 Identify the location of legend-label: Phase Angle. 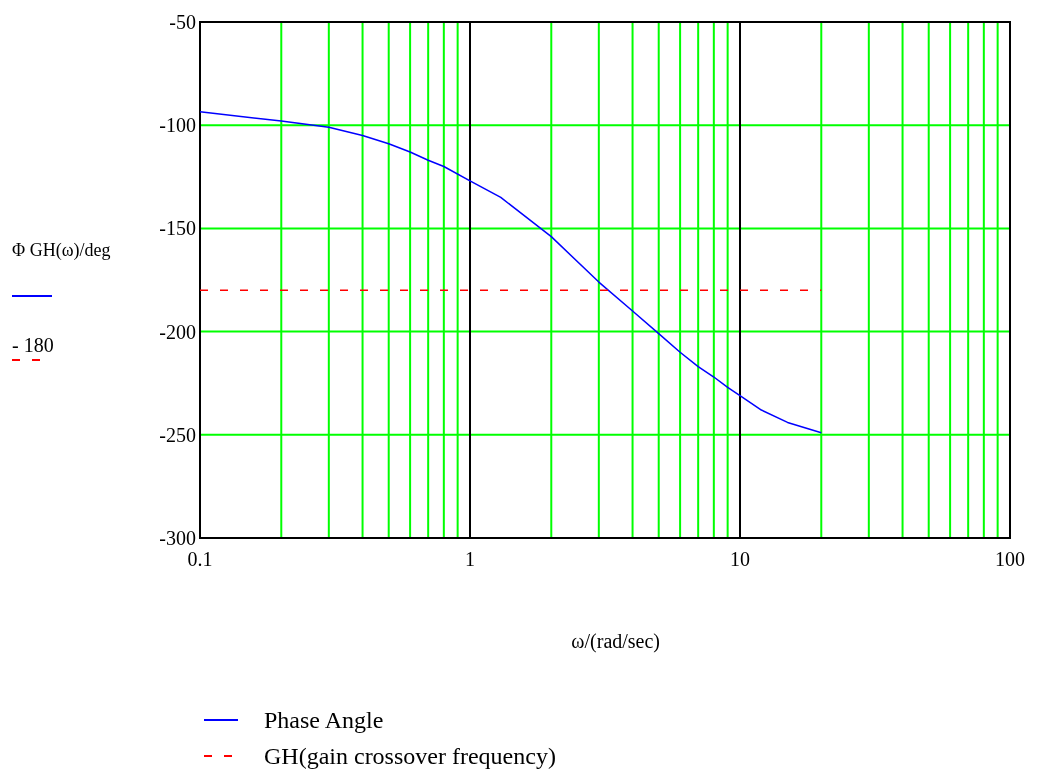
(324, 720).